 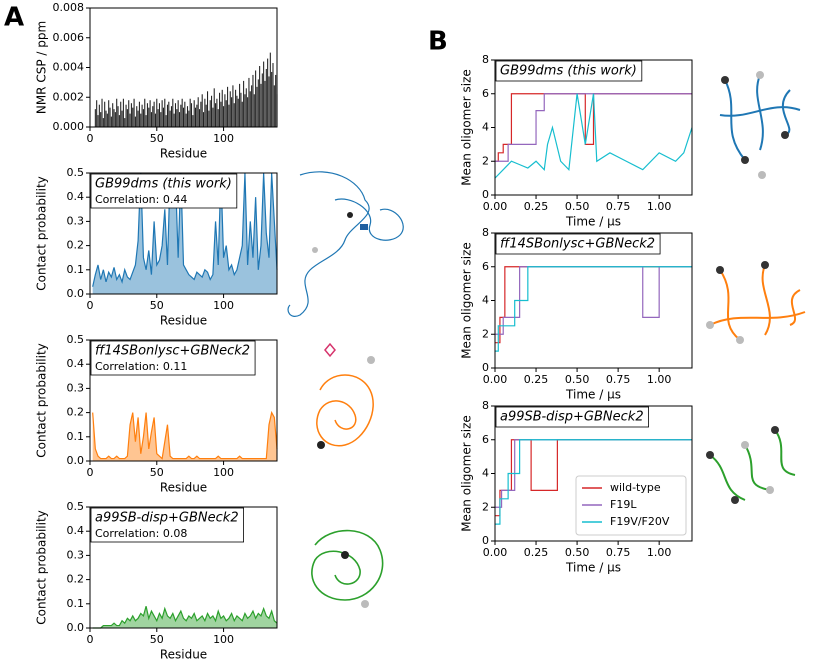 What do you see at coordinates (347, 568) in the screenshot?
I see `structure-a99sb` at bounding box center [347, 568].